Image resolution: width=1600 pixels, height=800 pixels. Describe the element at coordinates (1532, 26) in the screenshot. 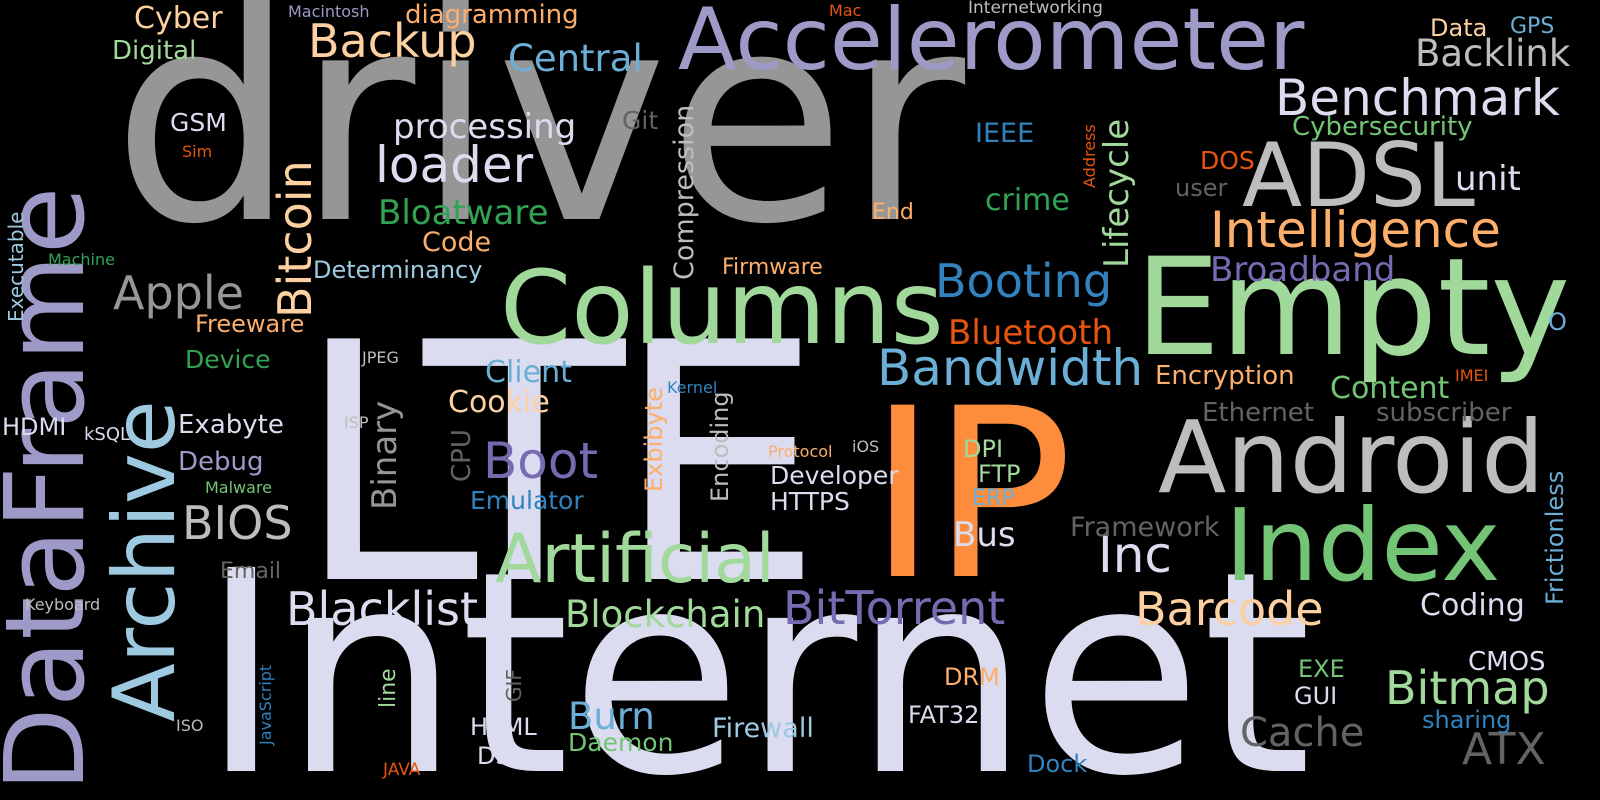

I see `word-gps: GPS` at that location.